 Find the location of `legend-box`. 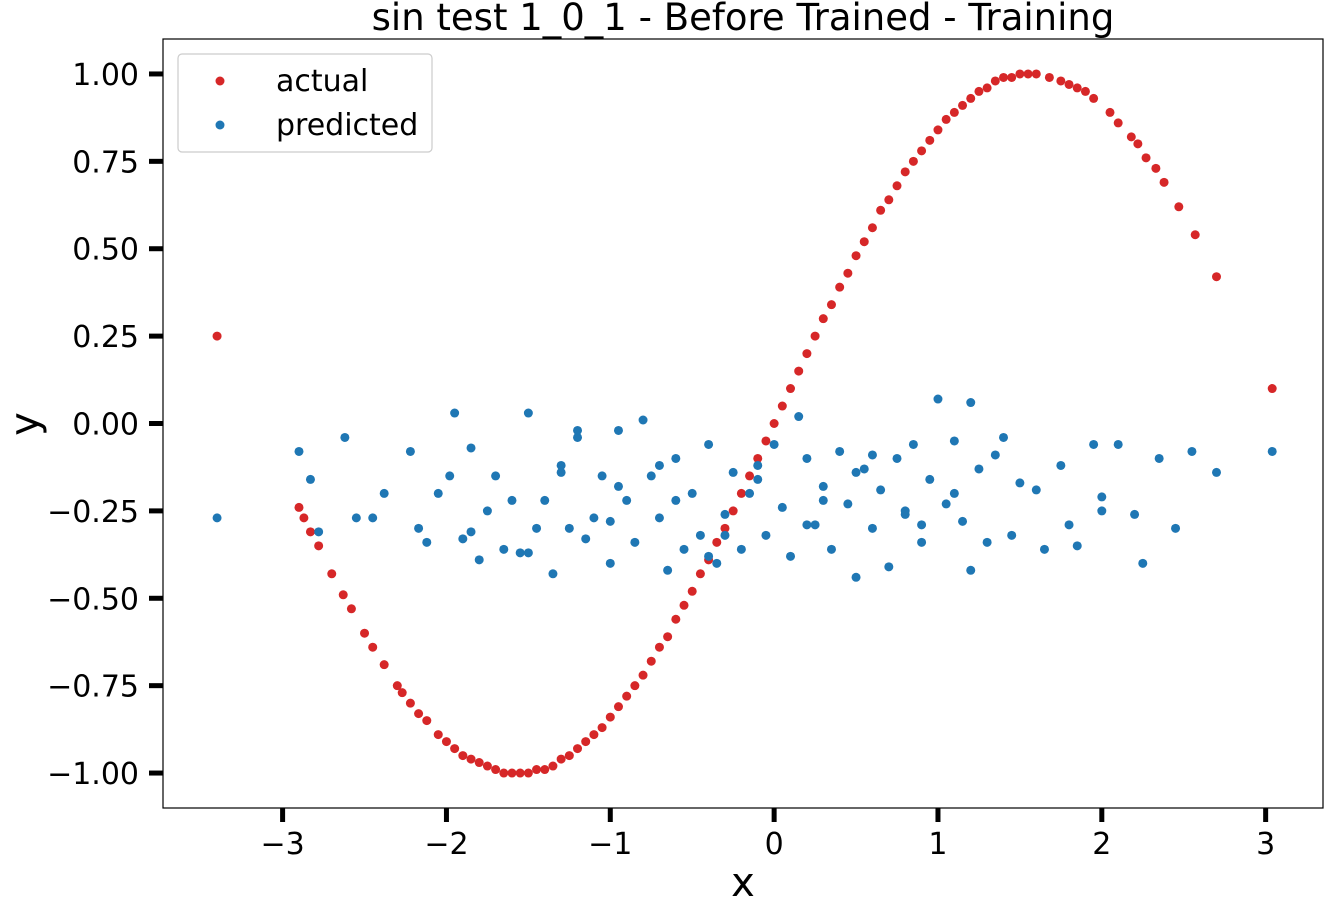

legend-box is located at coordinates (305, 103).